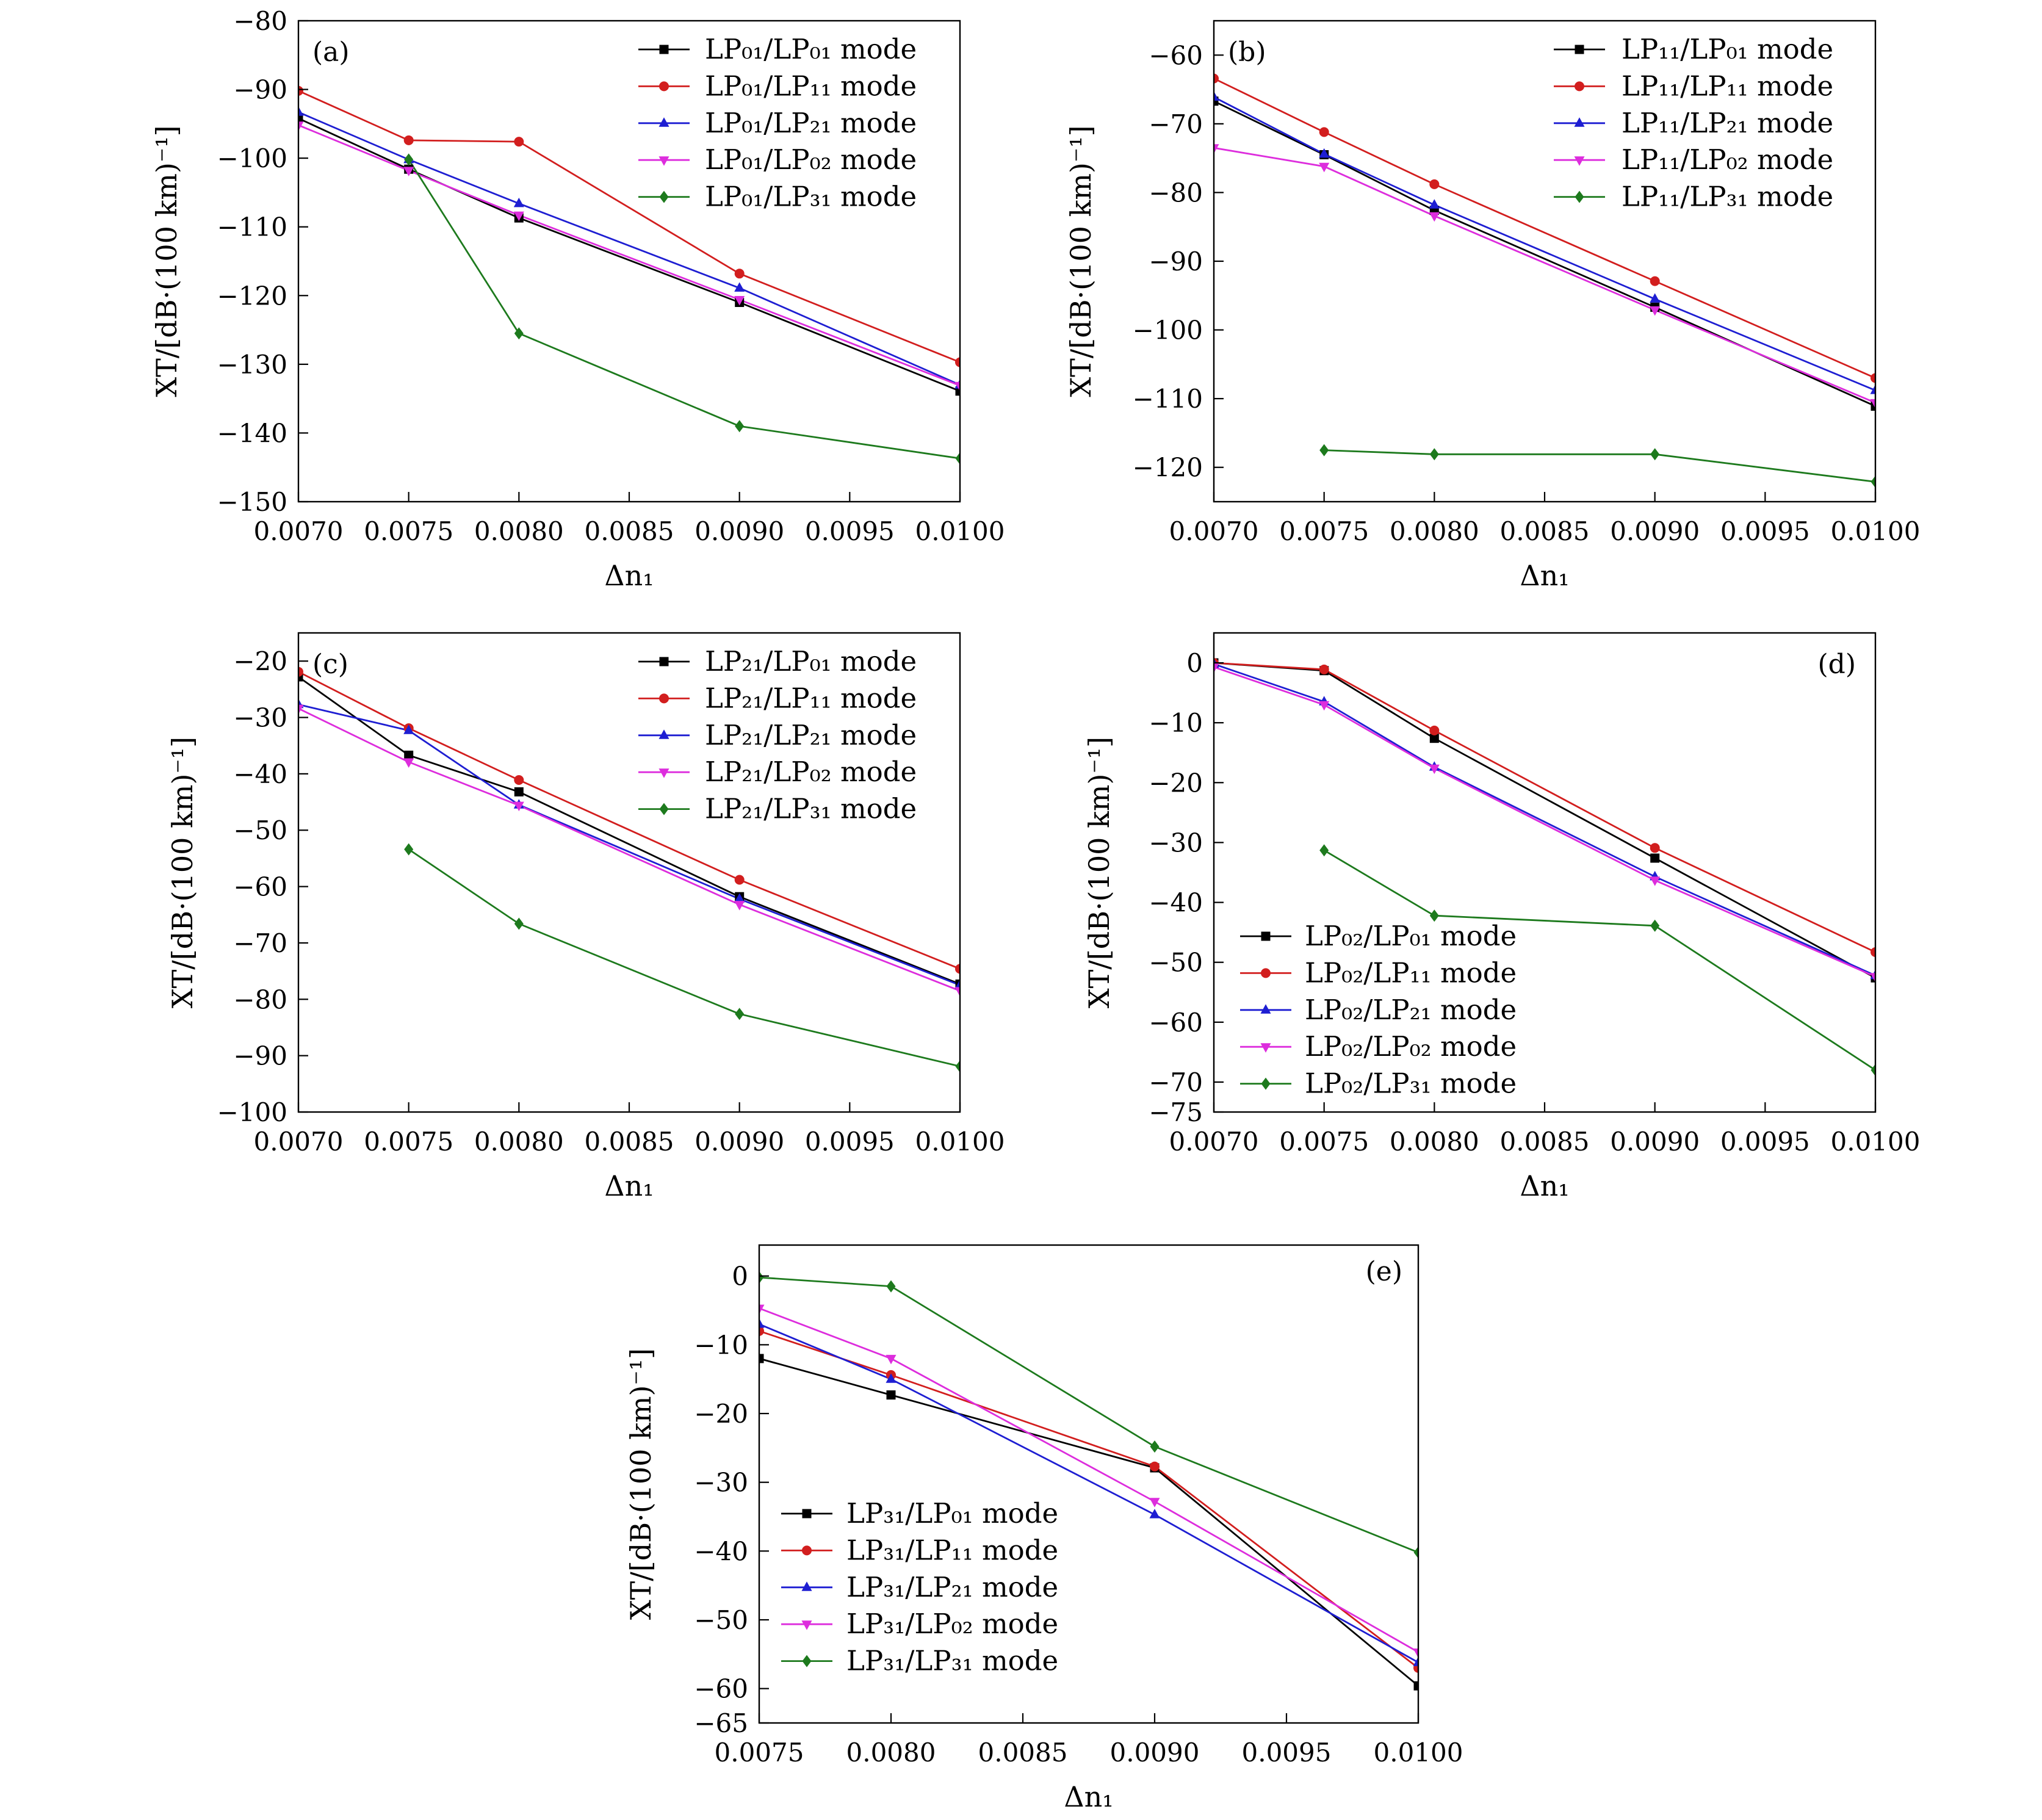  I want to click on legend-entry: LP₃₁/LP₀₁ mode, so click(920, 1513).